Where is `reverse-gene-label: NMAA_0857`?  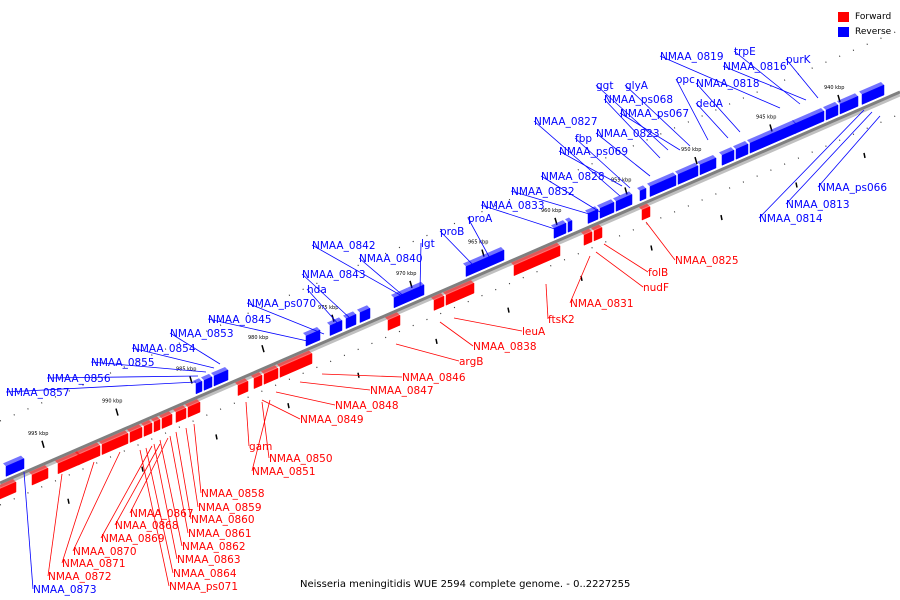 reverse-gene-label: NMAA_0857 is located at coordinates (38, 393).